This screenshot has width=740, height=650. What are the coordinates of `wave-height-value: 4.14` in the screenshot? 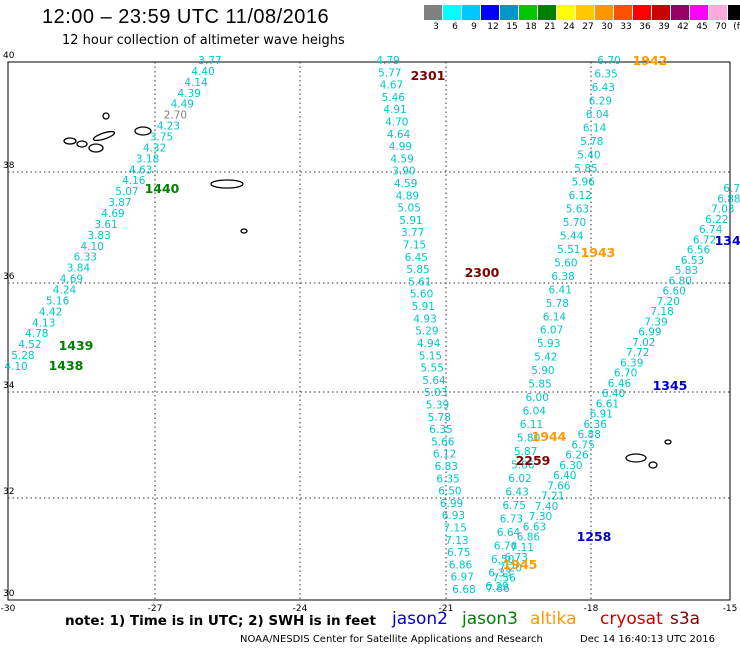 It's located at (196, 83).